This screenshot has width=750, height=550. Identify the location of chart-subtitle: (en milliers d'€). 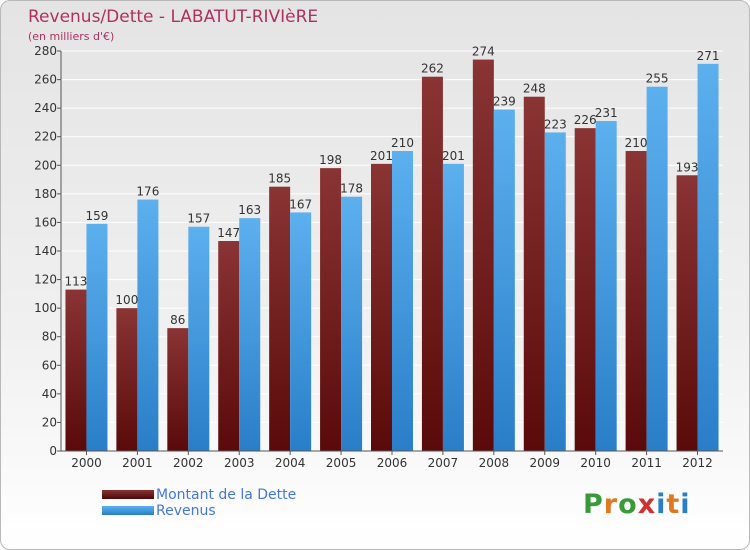
(71, 36).